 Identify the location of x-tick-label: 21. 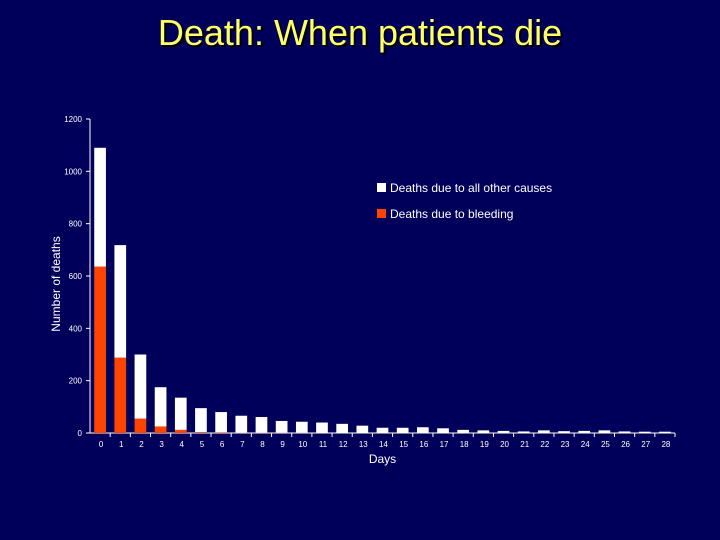
(524, 444).